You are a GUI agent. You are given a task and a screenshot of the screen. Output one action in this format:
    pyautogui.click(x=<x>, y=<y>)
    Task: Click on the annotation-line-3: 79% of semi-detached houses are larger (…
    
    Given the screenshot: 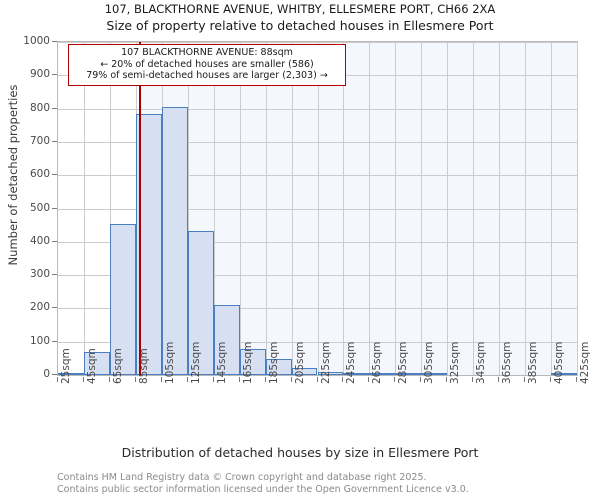 What is the action you would take?
    pyautogui.click(x=207, y=76)
    